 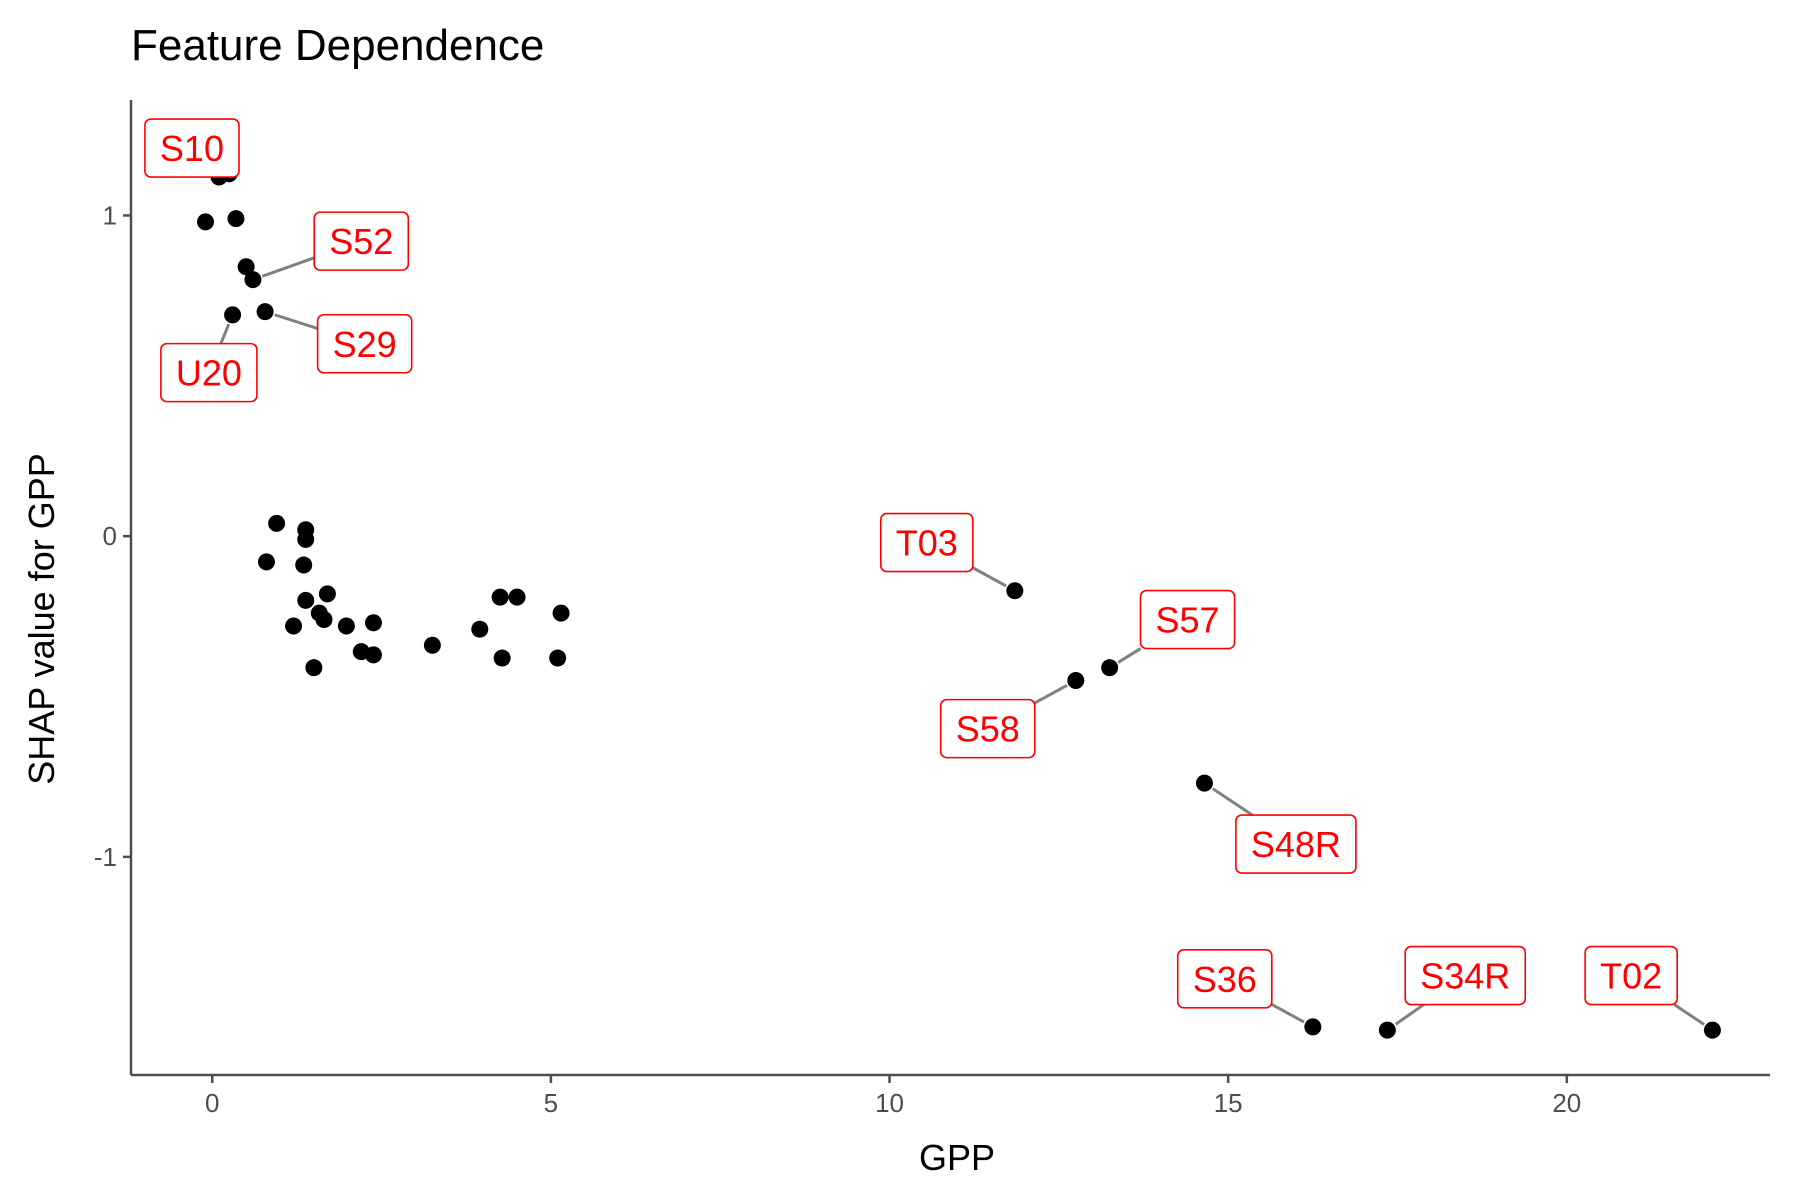 I want to click on y-axis-title: SHAP value for GPP, so click(x=41, y=619).